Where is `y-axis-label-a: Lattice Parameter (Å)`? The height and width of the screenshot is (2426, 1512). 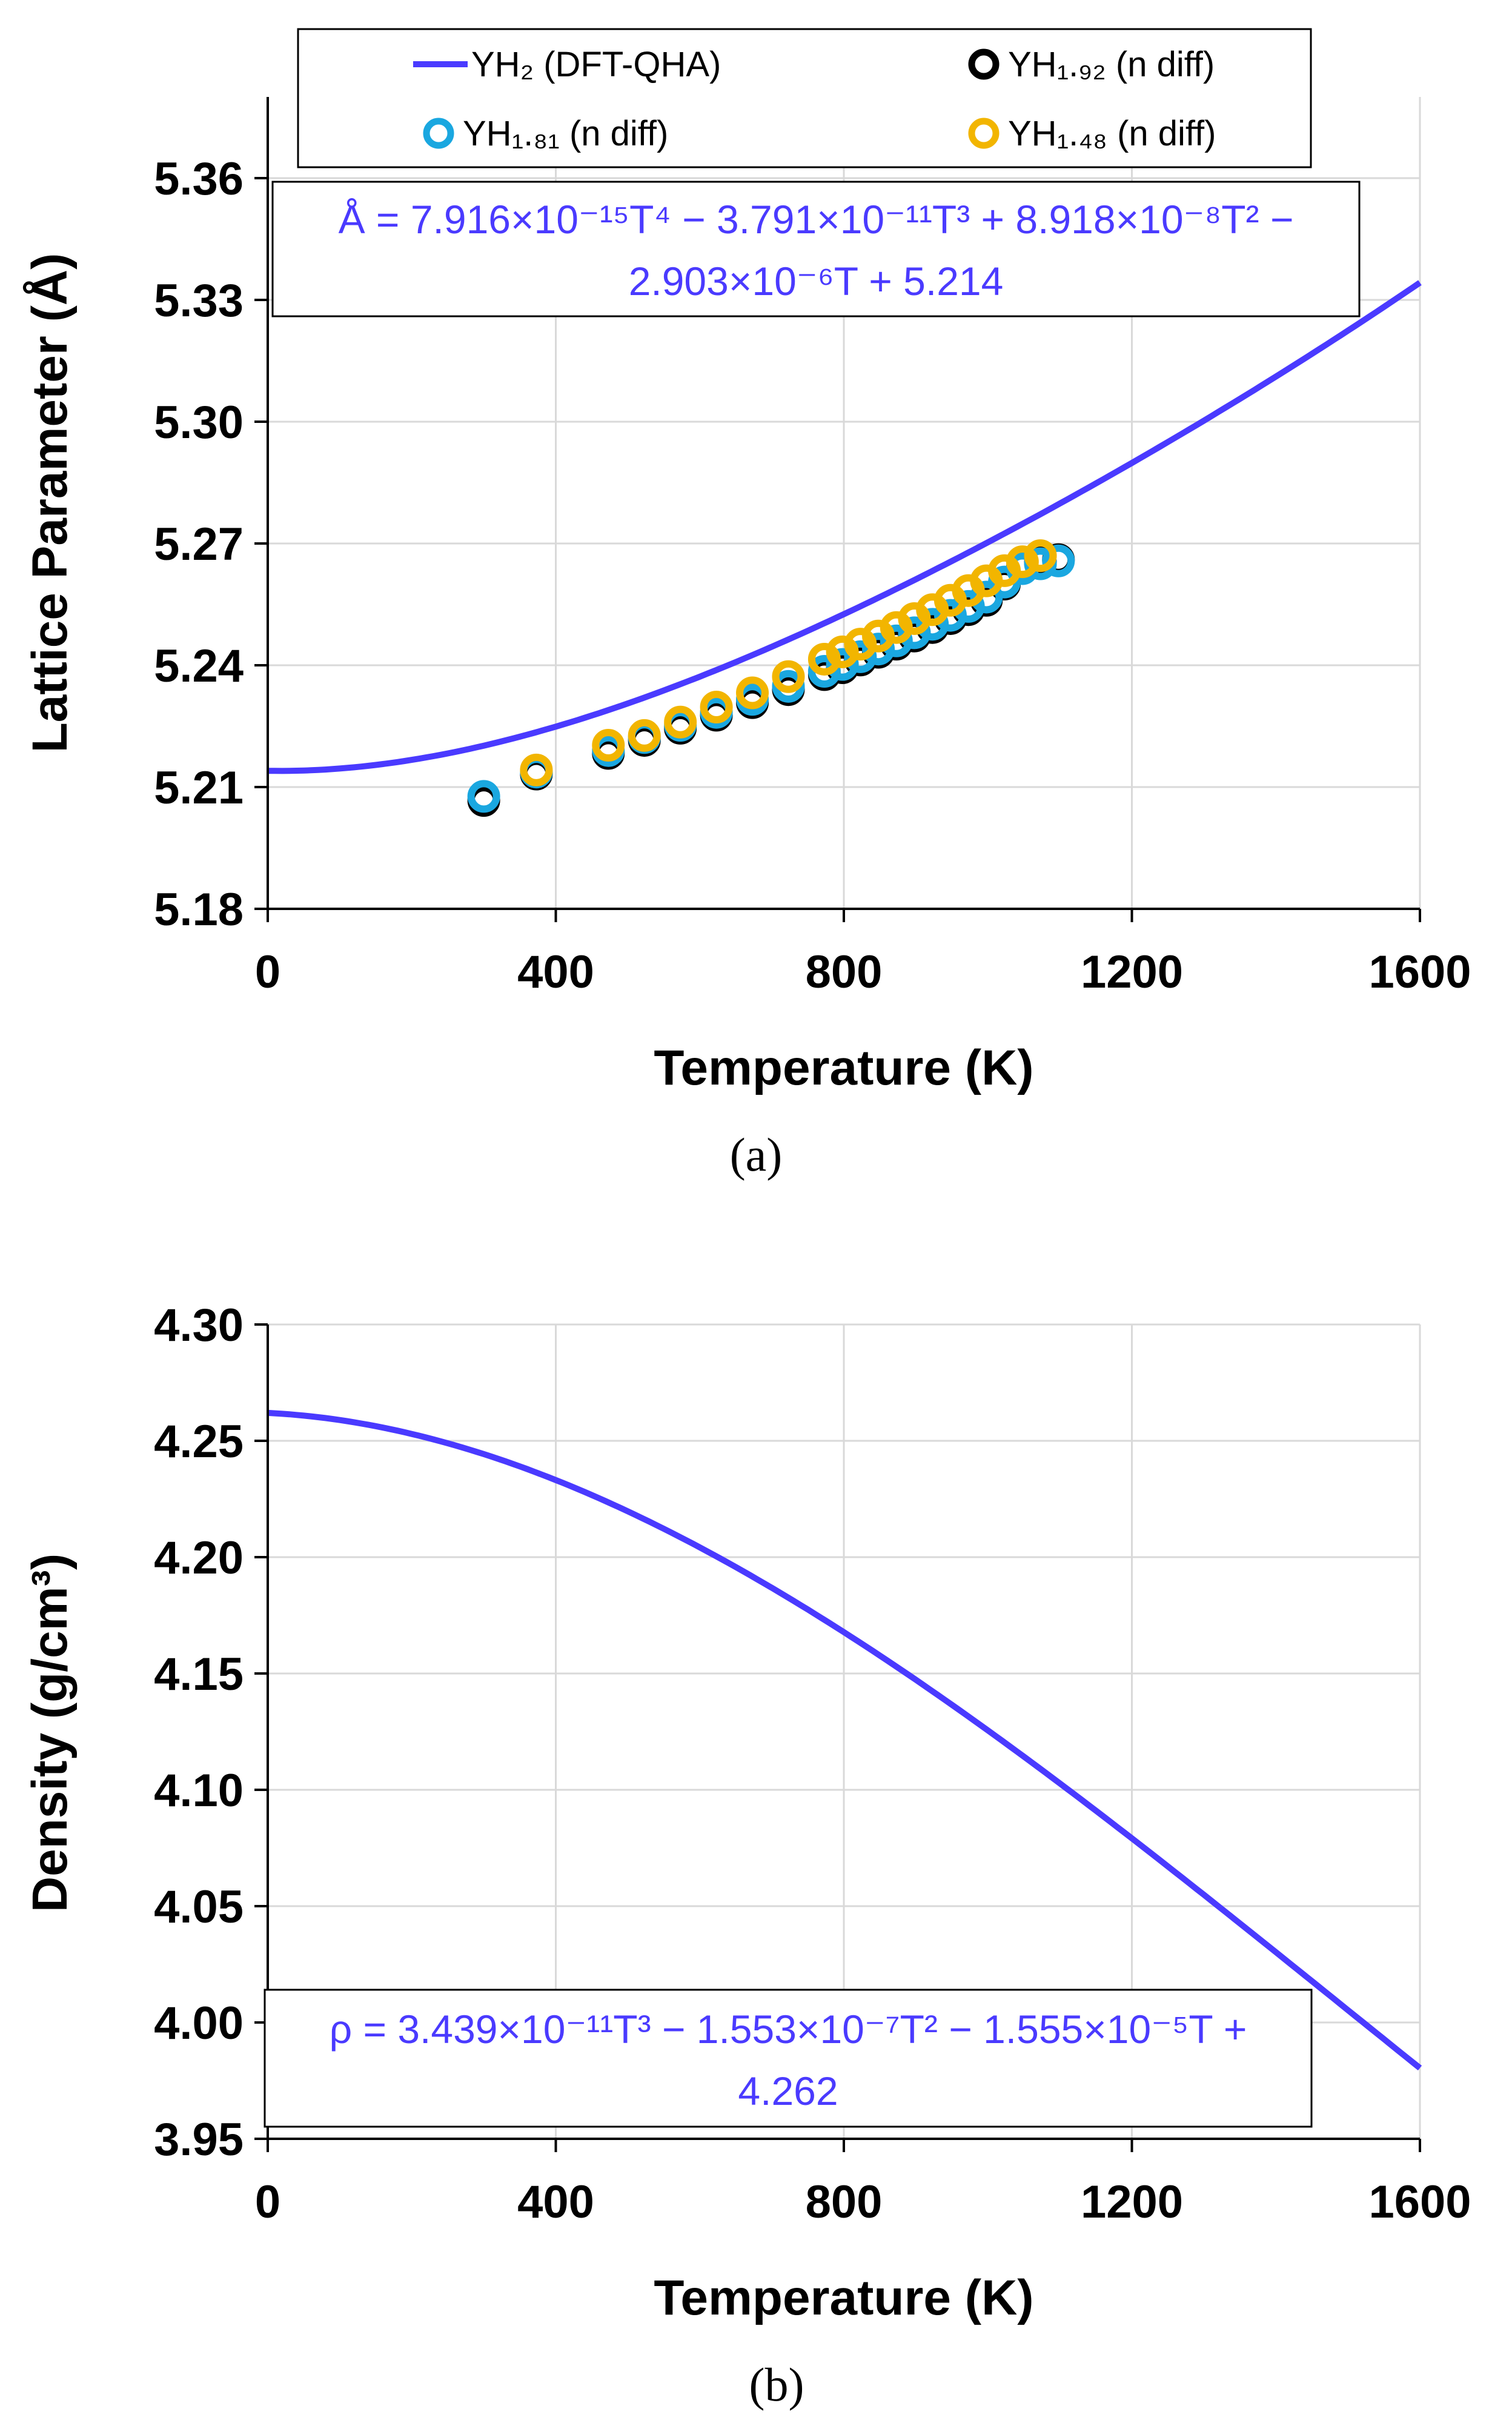
y-axis-label-a: Lattice Parameter (Å) is located at coordinates (50, 503).